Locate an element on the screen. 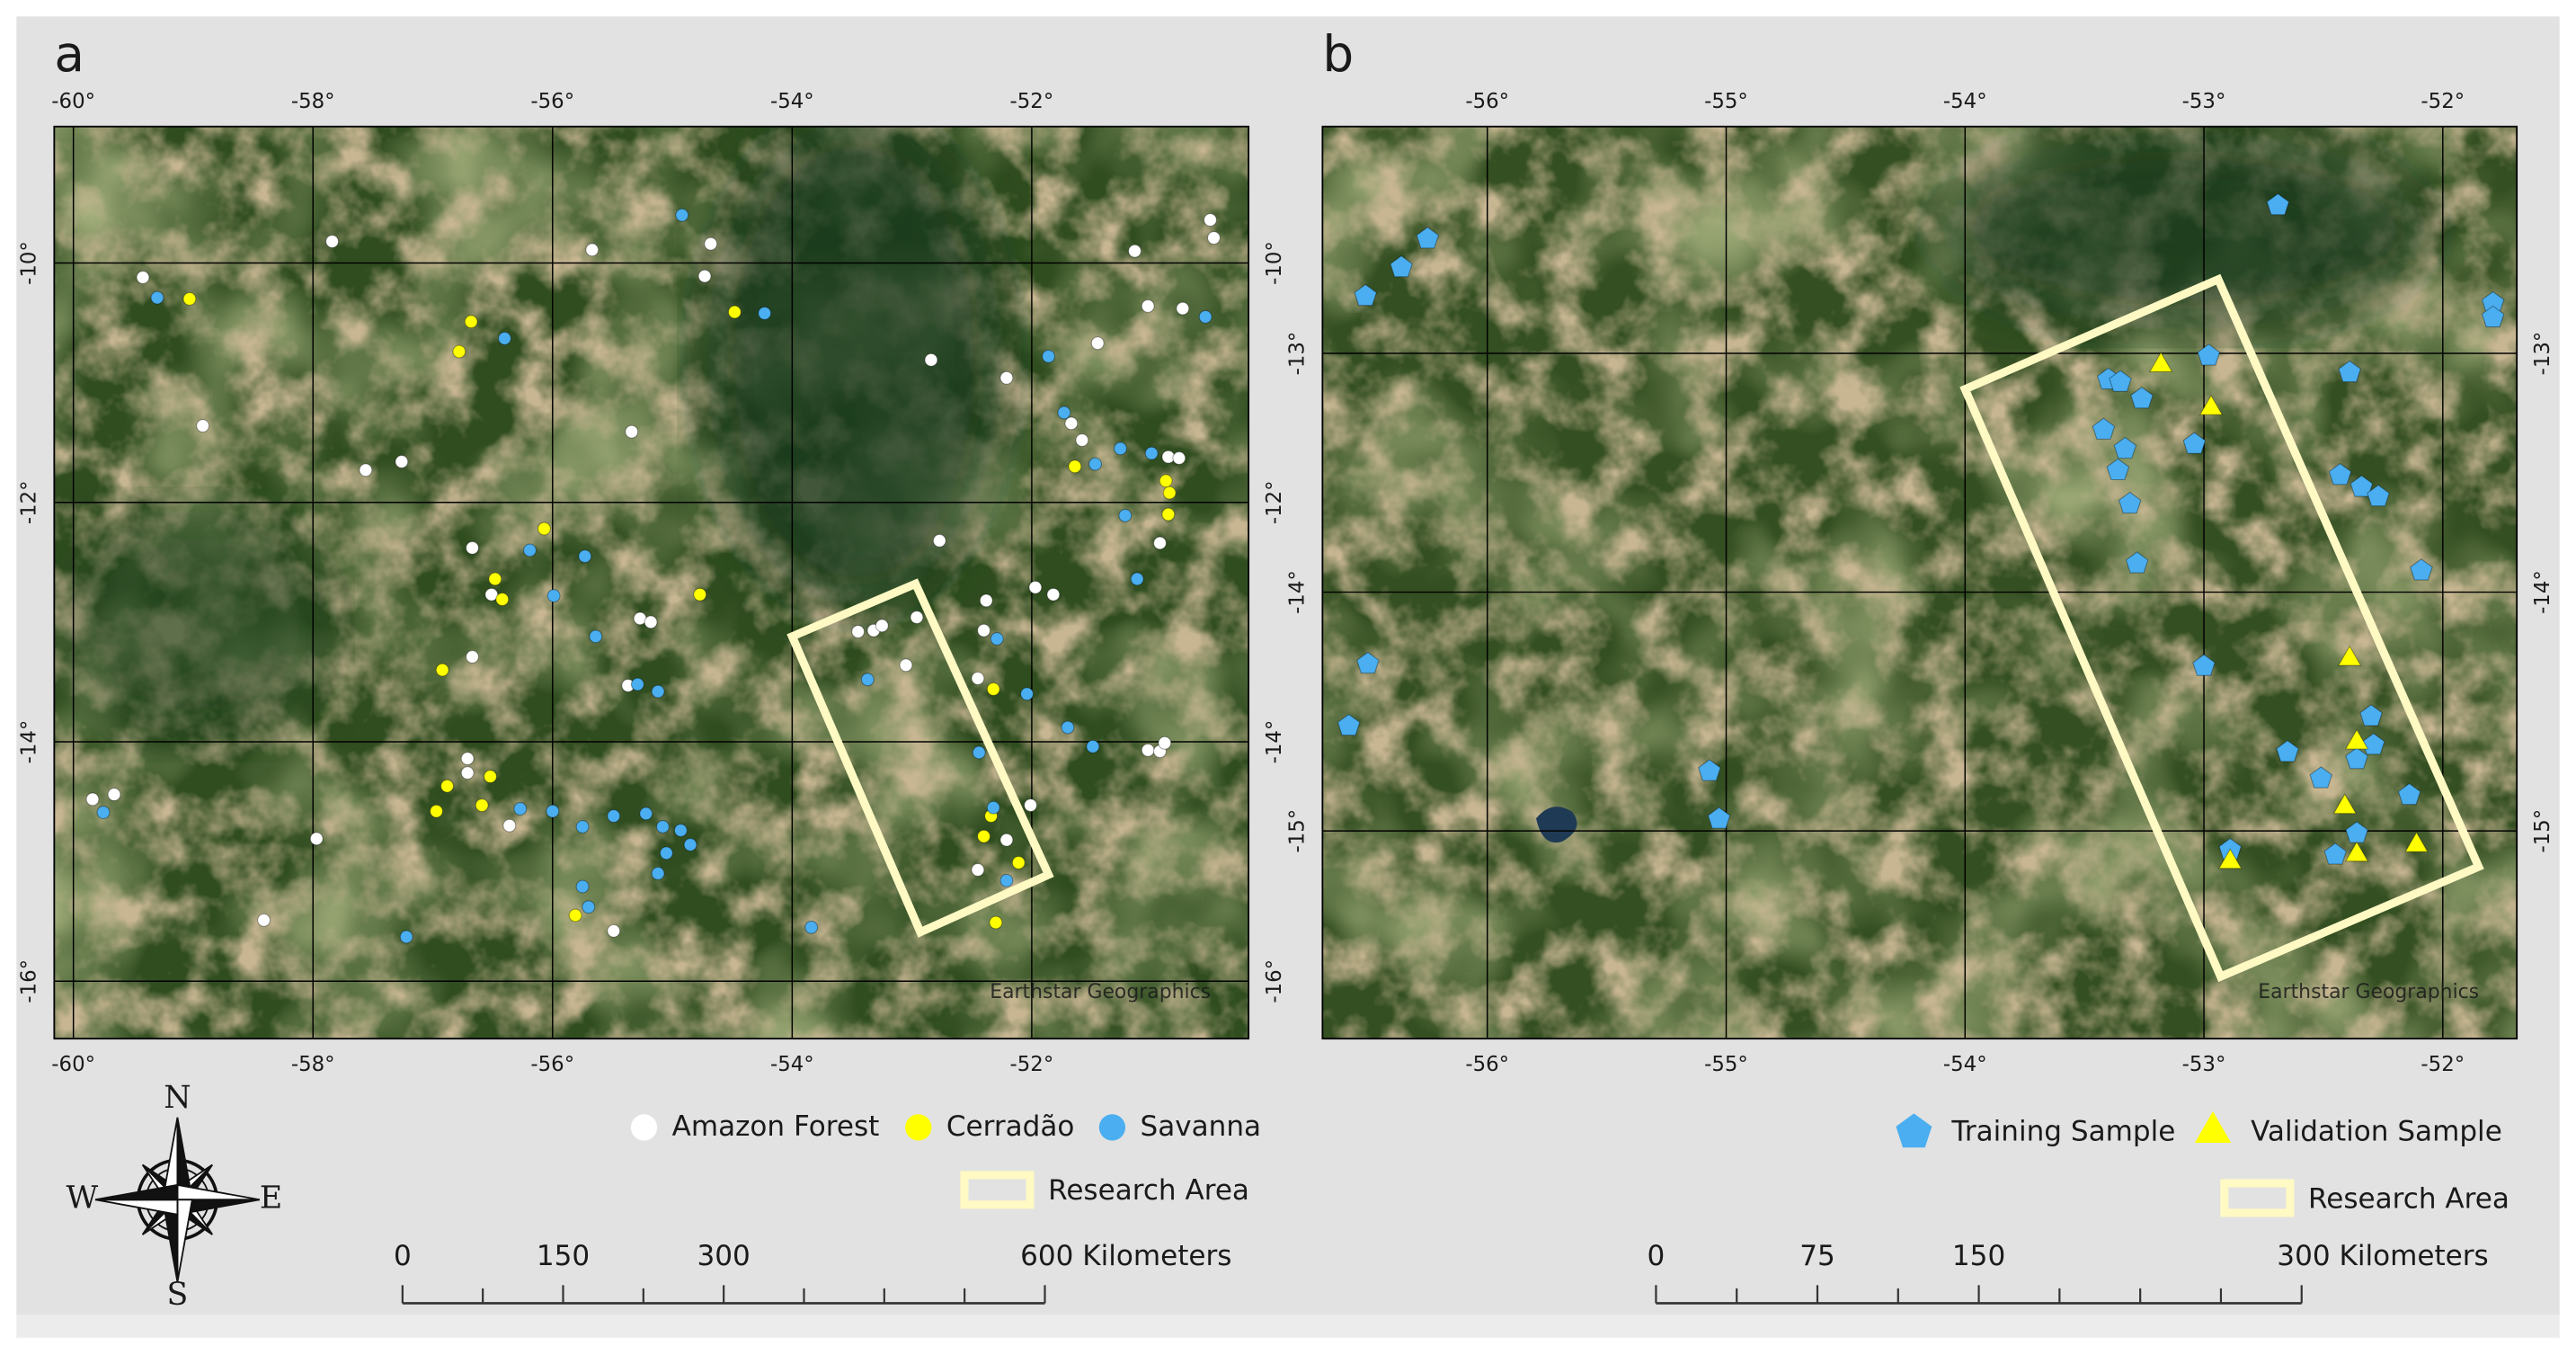  compass-letter: E is located at coordinates (271, 1198).